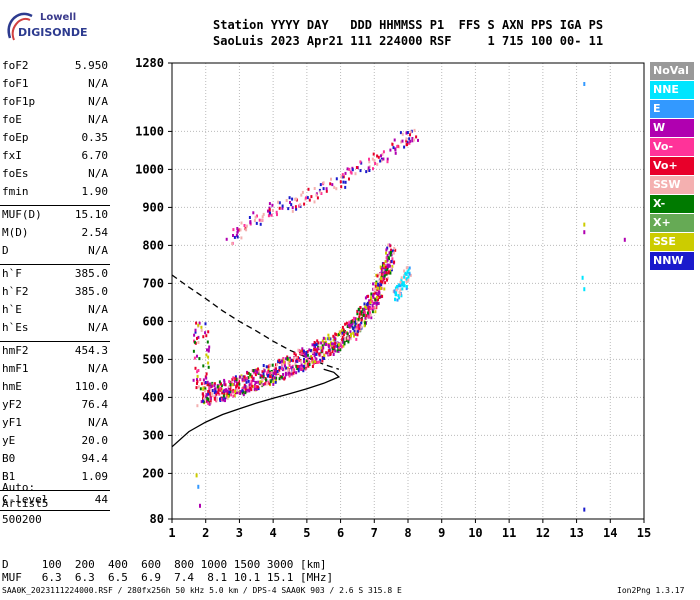 The image size is (700, 600). Describe the element at coordinates (95, 476) in the screenshot. I see `param-value: 1.09` at that location.